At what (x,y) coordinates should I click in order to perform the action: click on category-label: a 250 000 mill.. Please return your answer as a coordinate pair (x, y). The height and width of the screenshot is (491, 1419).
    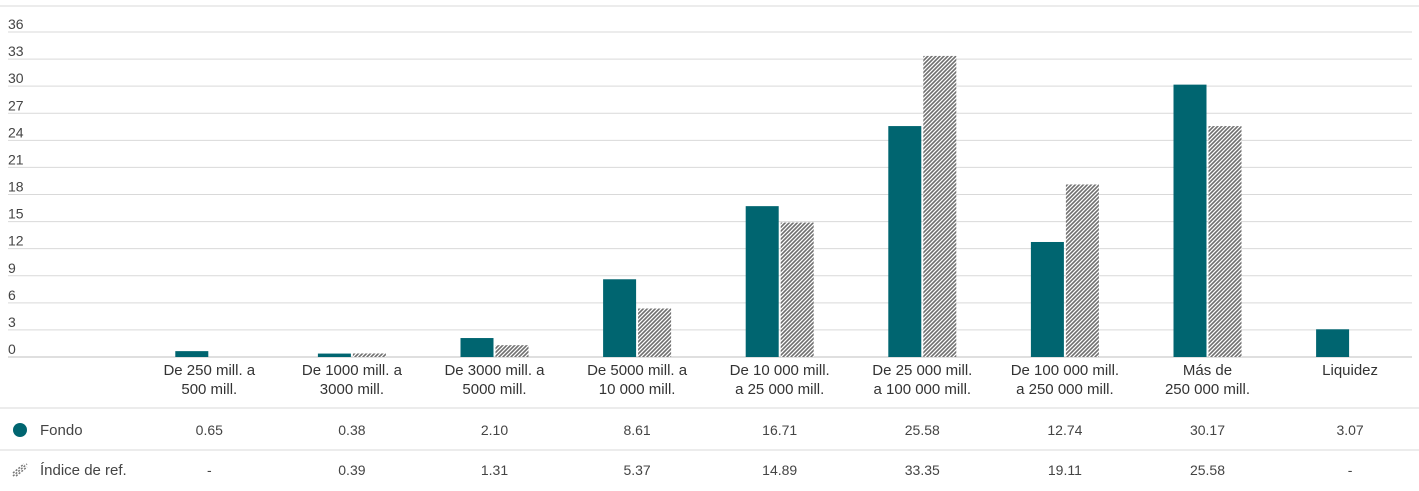
    Looking at the image, I should click on (1065, 389).